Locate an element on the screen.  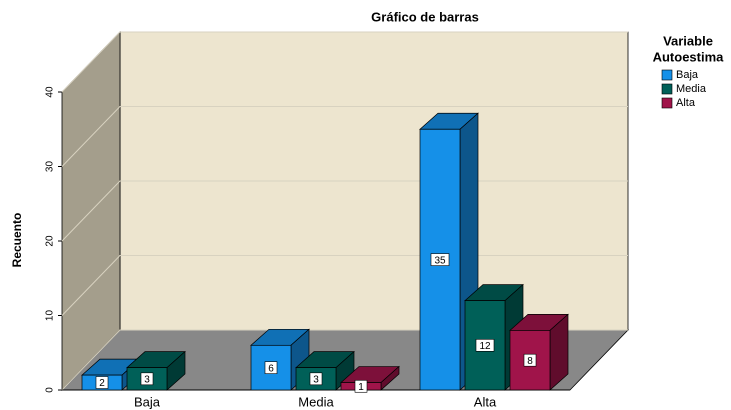
y-tick-label: 40 is located at coordinates (50, 92).